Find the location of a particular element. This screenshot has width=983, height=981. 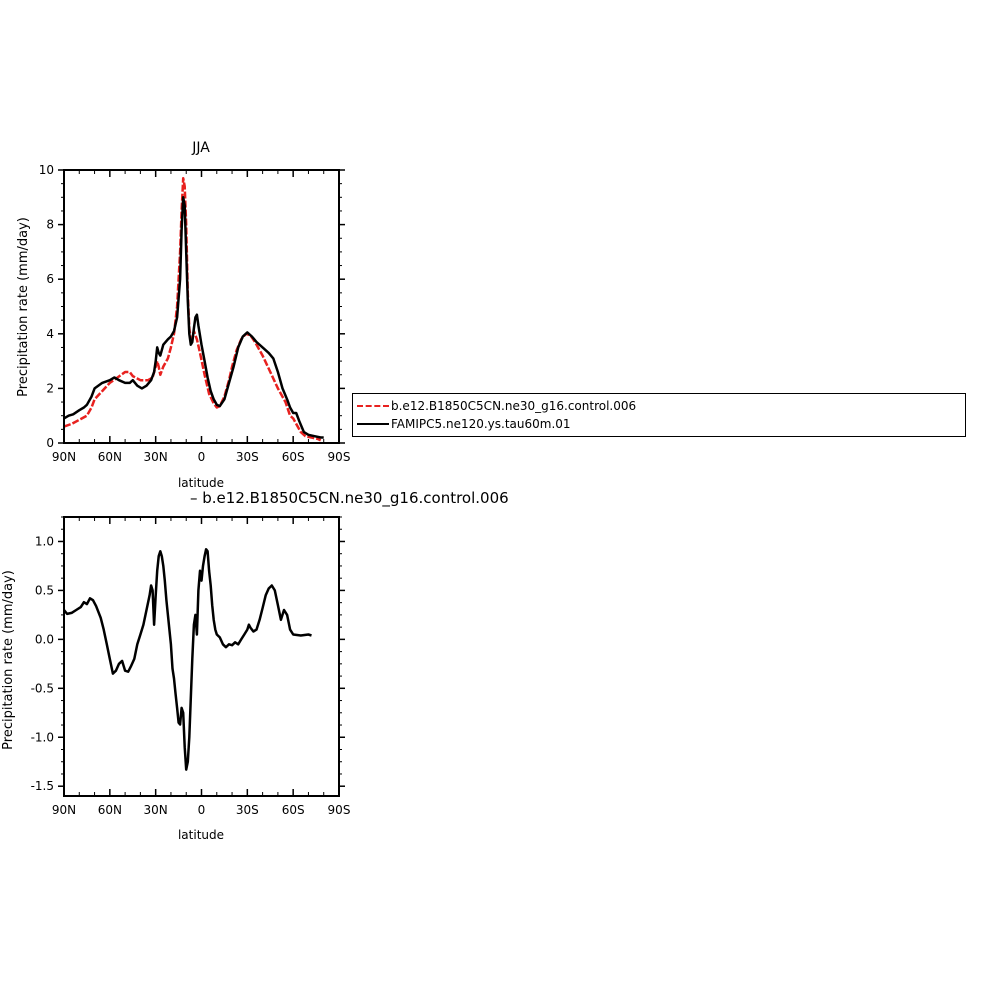

y-tick-label: 1.0 is located at coordinates (44, 541).